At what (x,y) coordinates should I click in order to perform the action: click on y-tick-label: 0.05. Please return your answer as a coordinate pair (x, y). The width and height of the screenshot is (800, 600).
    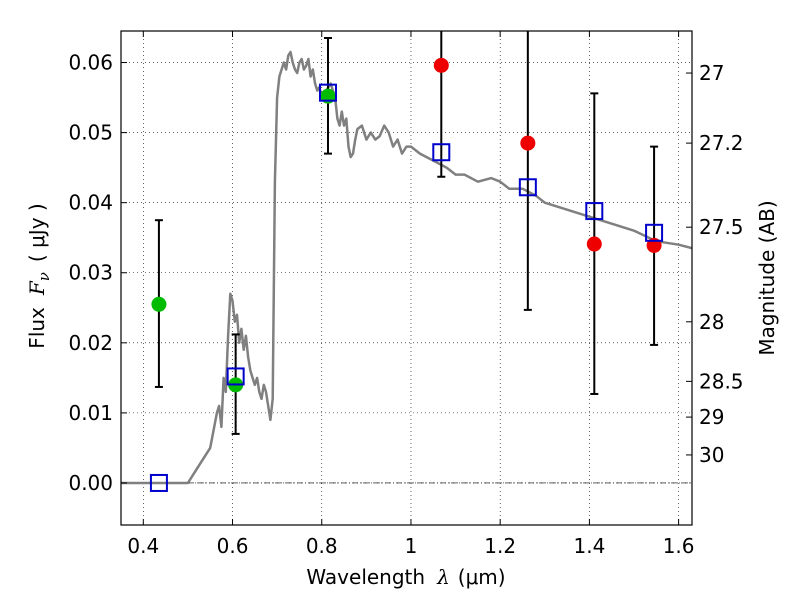
    Looking at the image, I should click on (90, 133).